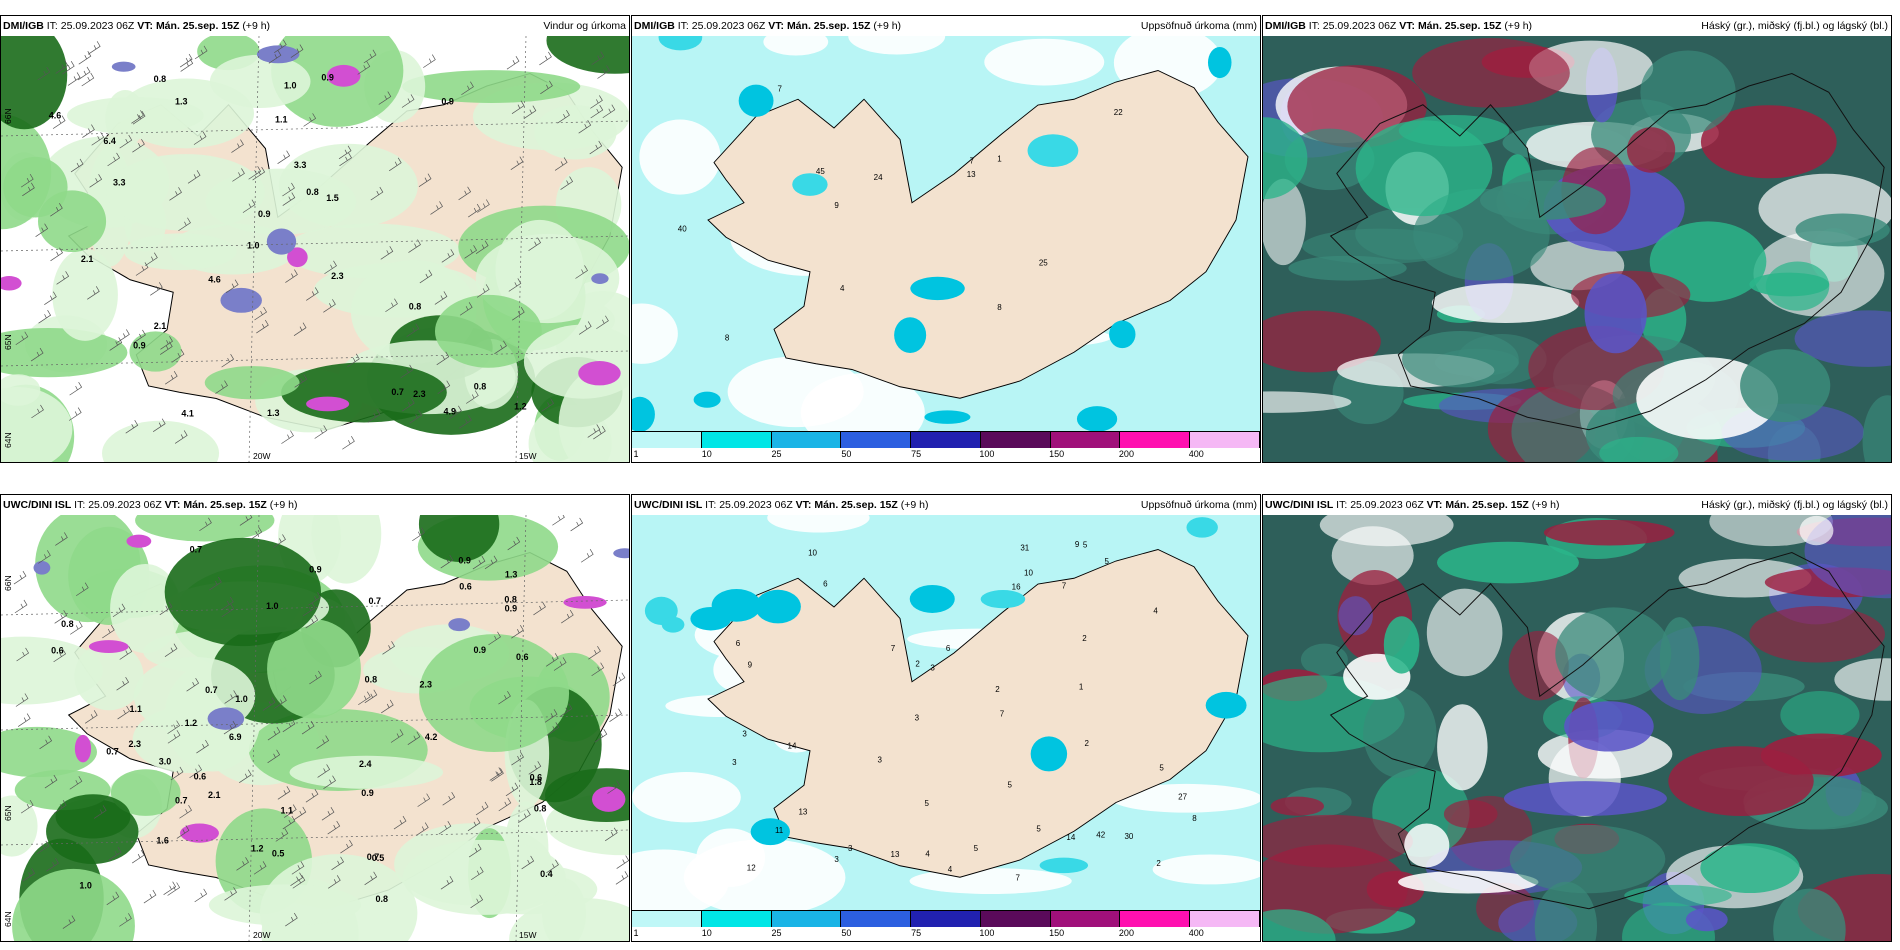 The image size is (1900, 950). What do you see at coordinates (978, 234) in the screenshot?
I see `iceland-landmass` at bounding box center [978, 234].